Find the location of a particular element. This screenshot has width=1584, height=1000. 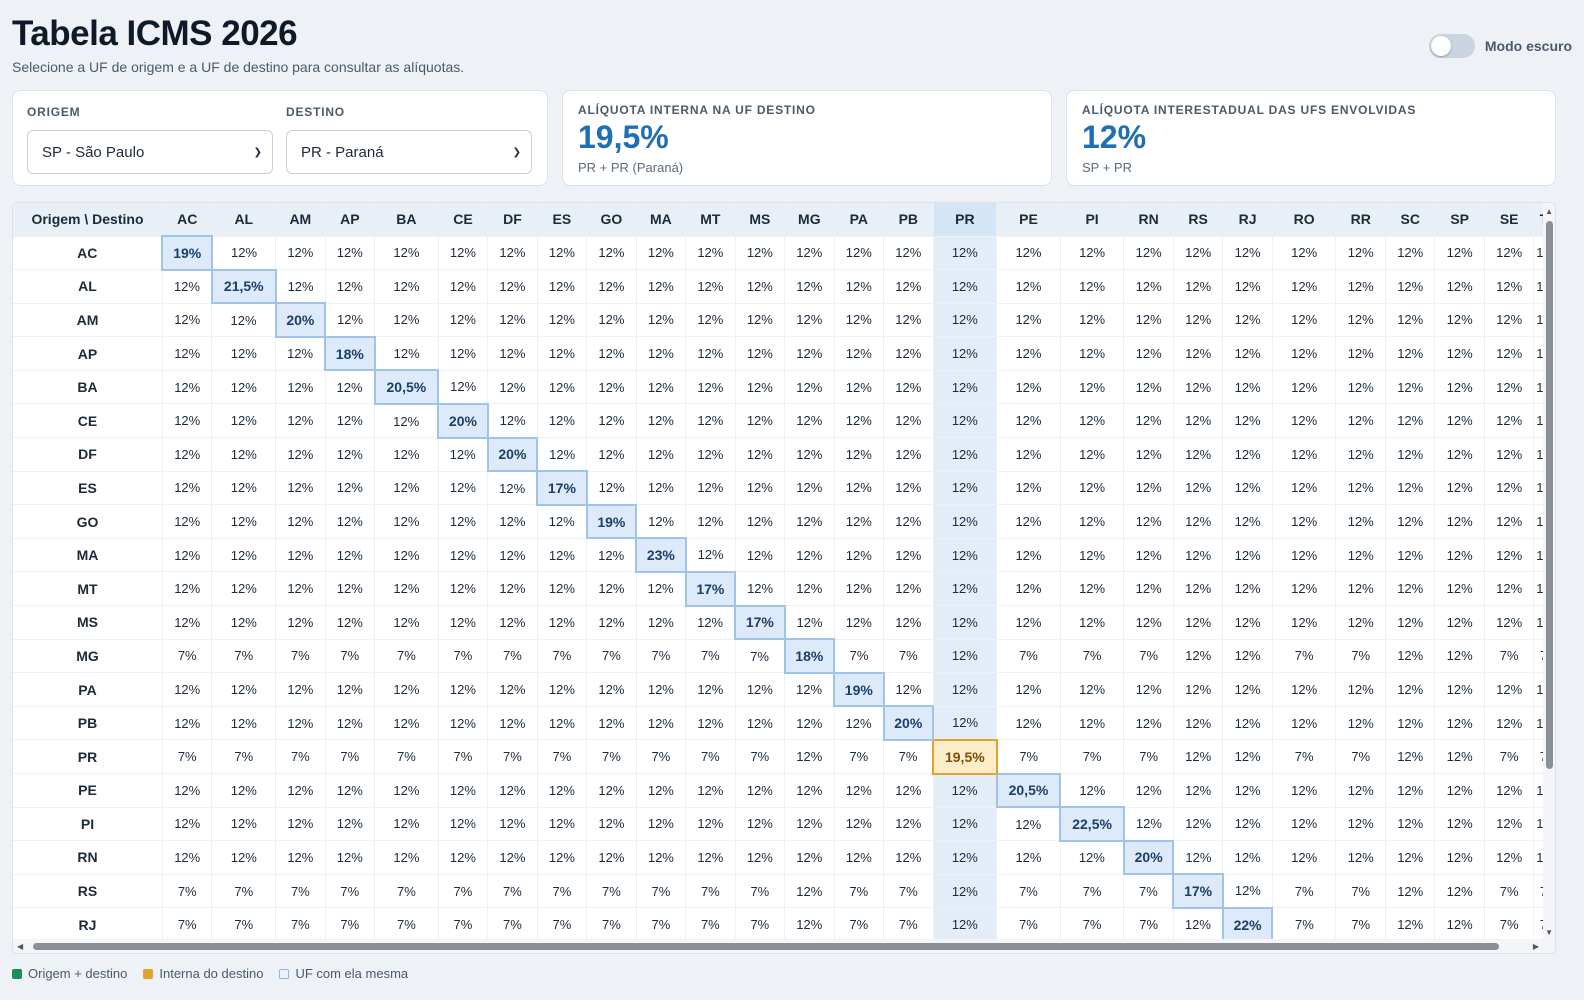

rate-cell: 19,5% is located at coordinates (965, 756).